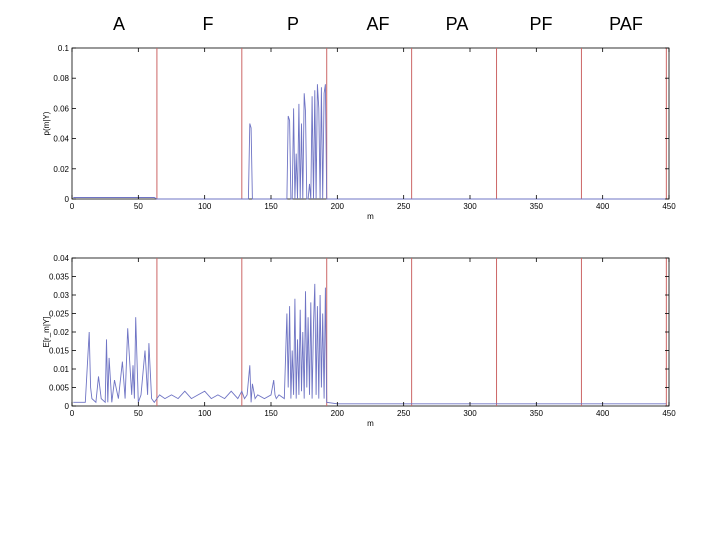  Describe the element at coordinates (61, 108) in the screenshot. I see `chart1-y-tick-label: 0.06` at that location.